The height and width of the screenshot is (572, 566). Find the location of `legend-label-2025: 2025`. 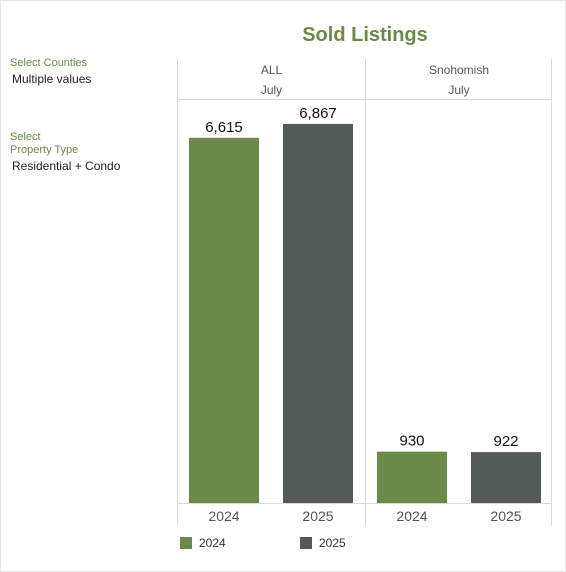

legend-label-2025: 2025 is located at coordinates (332, 543).